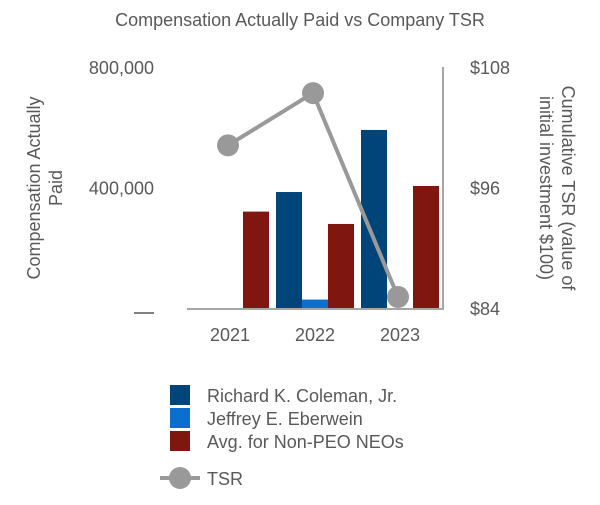 This screenshot has width=600, height=505. Describe the element at coordinates (546, 188) in the screenshot. I see `y2-axis-label-line2: initial investment $100)` at that location.